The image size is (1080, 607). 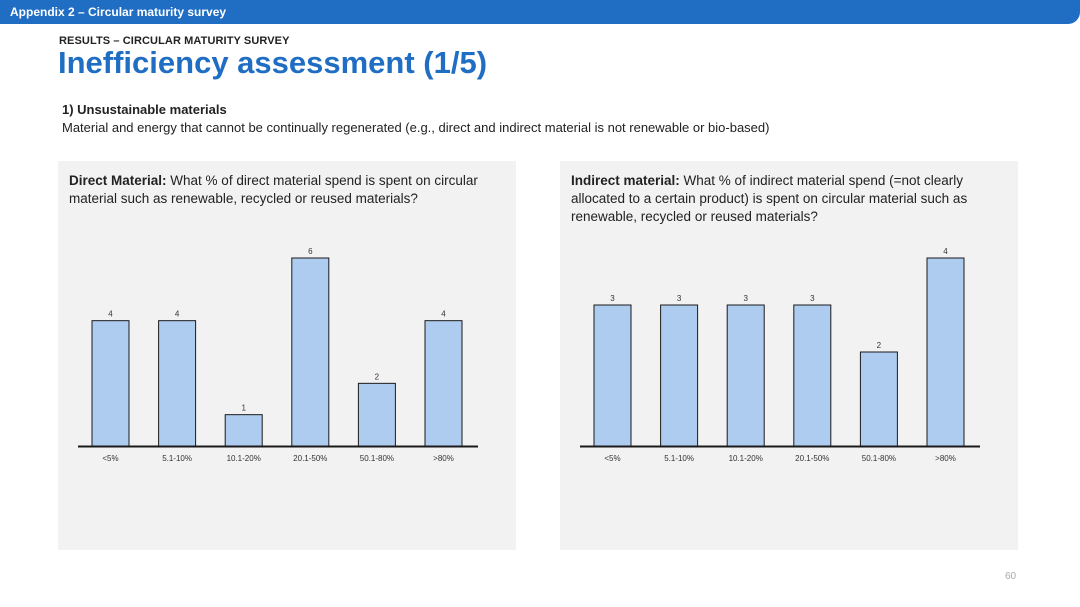 I want to click on page-number: 60, so click(x=1011, y=576).